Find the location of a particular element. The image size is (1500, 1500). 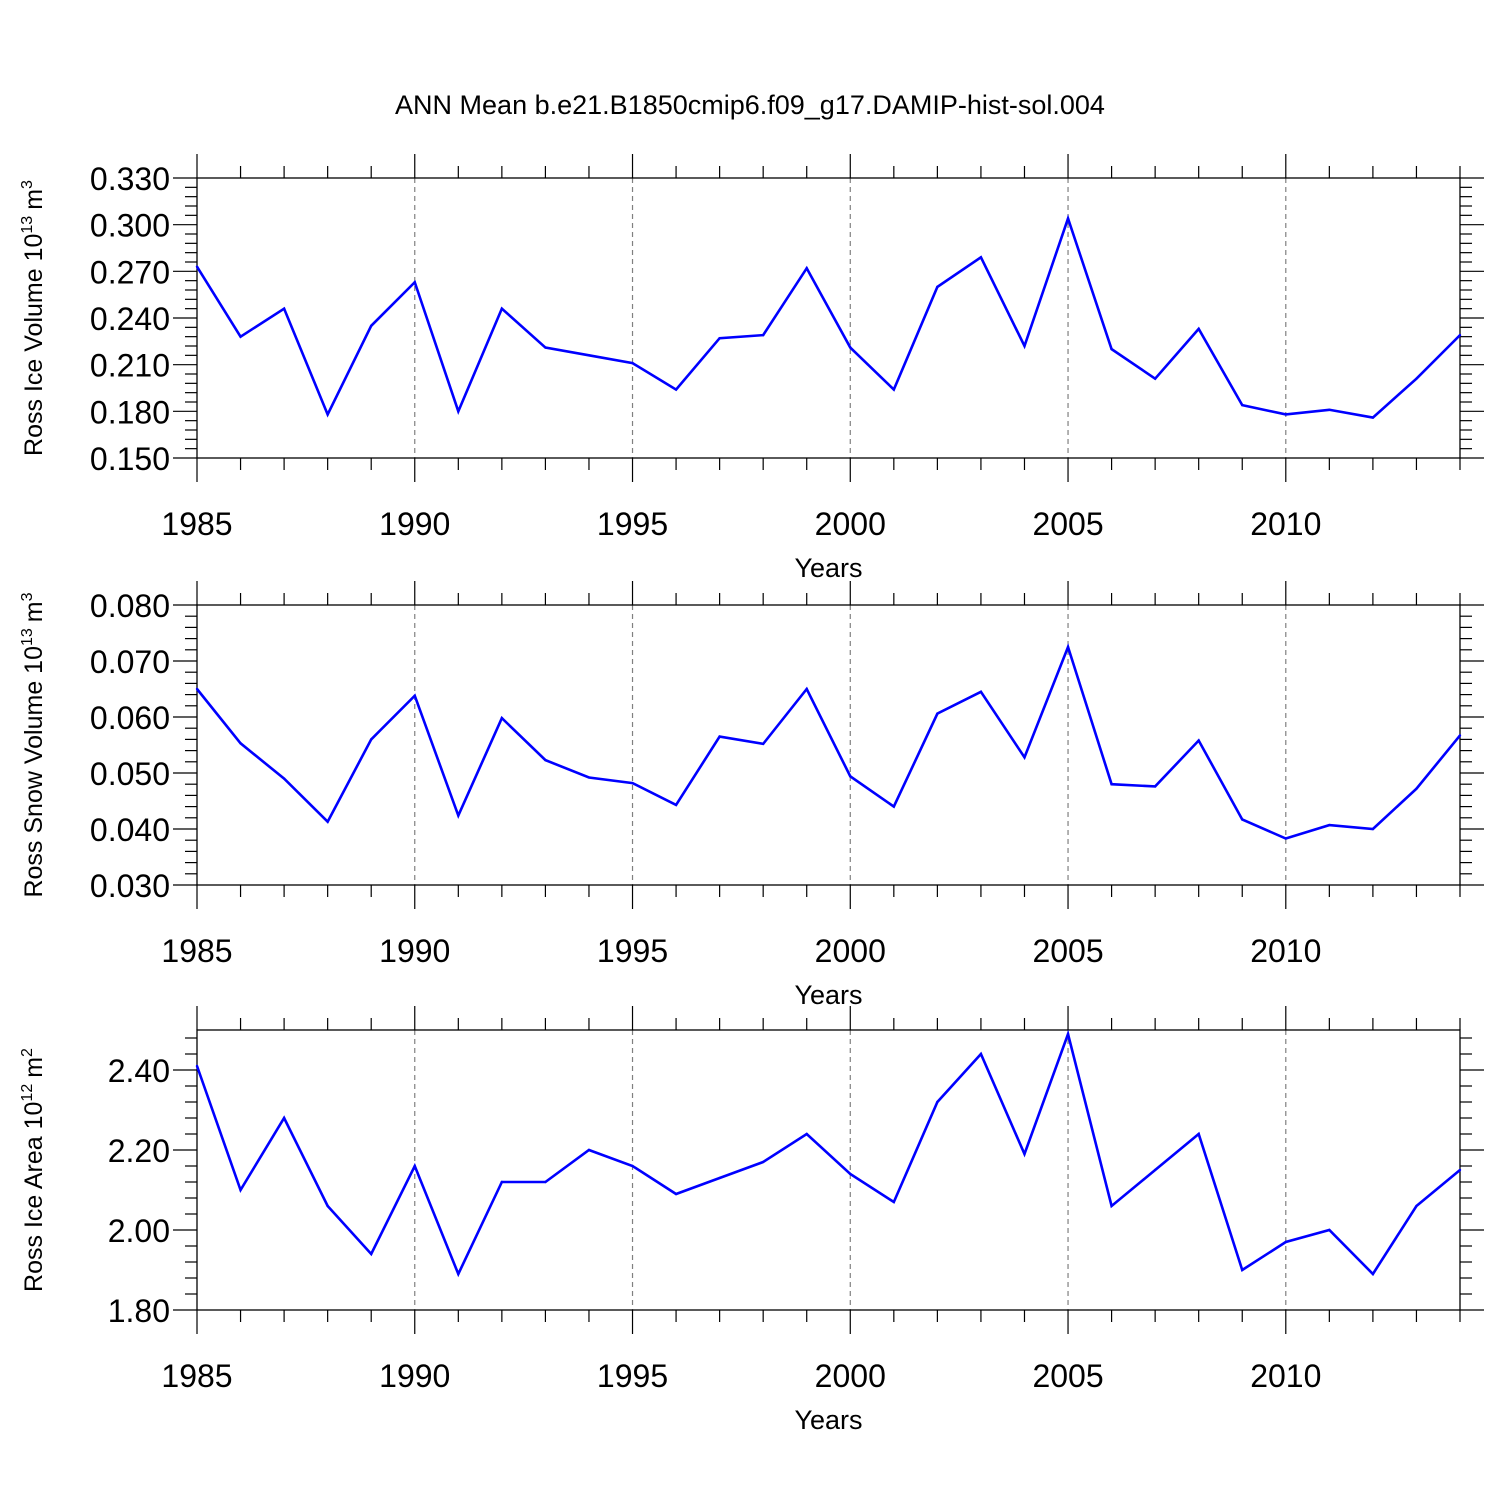

y-tick-label: 0.210 is located at coordinates (130, 366).